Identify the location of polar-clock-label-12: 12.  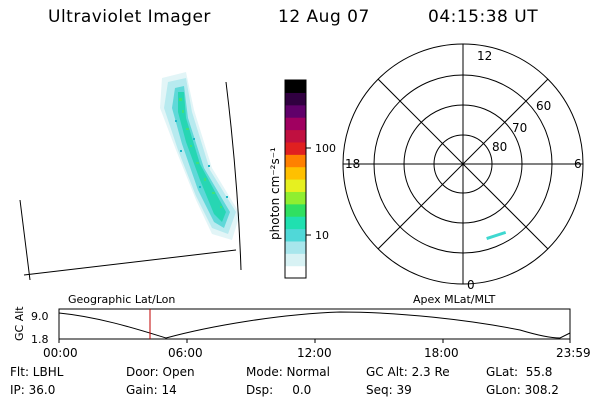
(484, 56).